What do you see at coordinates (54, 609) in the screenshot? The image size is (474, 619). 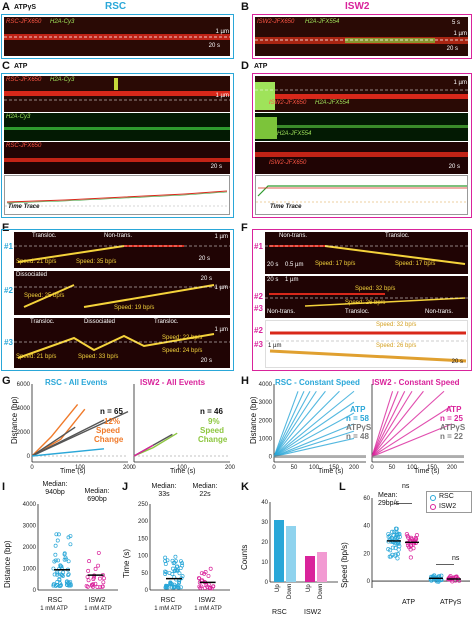 I see `panel-i-unit1: 1 mM ATP` at bounding box center [54, 609].